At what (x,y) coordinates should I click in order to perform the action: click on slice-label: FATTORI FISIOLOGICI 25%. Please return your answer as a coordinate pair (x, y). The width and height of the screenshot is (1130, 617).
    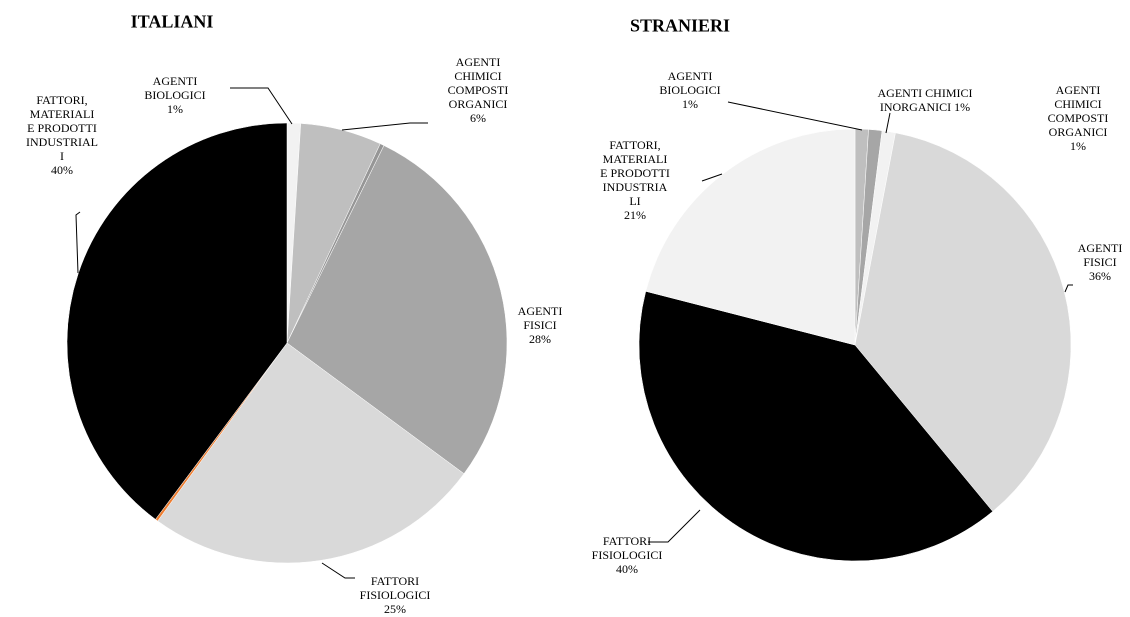
    Looking at the image, I should click on (395, 595).